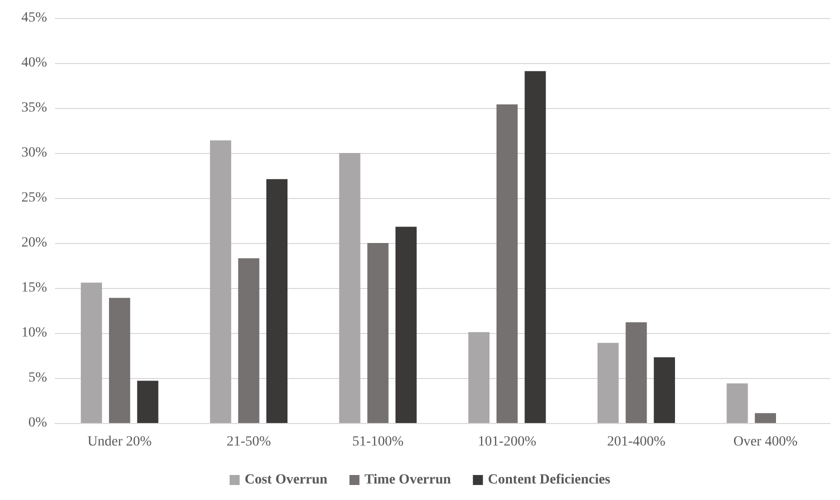 The height and width of the screenshot is (500, 840). Describe the element at coordinates (34, 243) in the screenshot. I see `y-tick-label: 20%` at that location.